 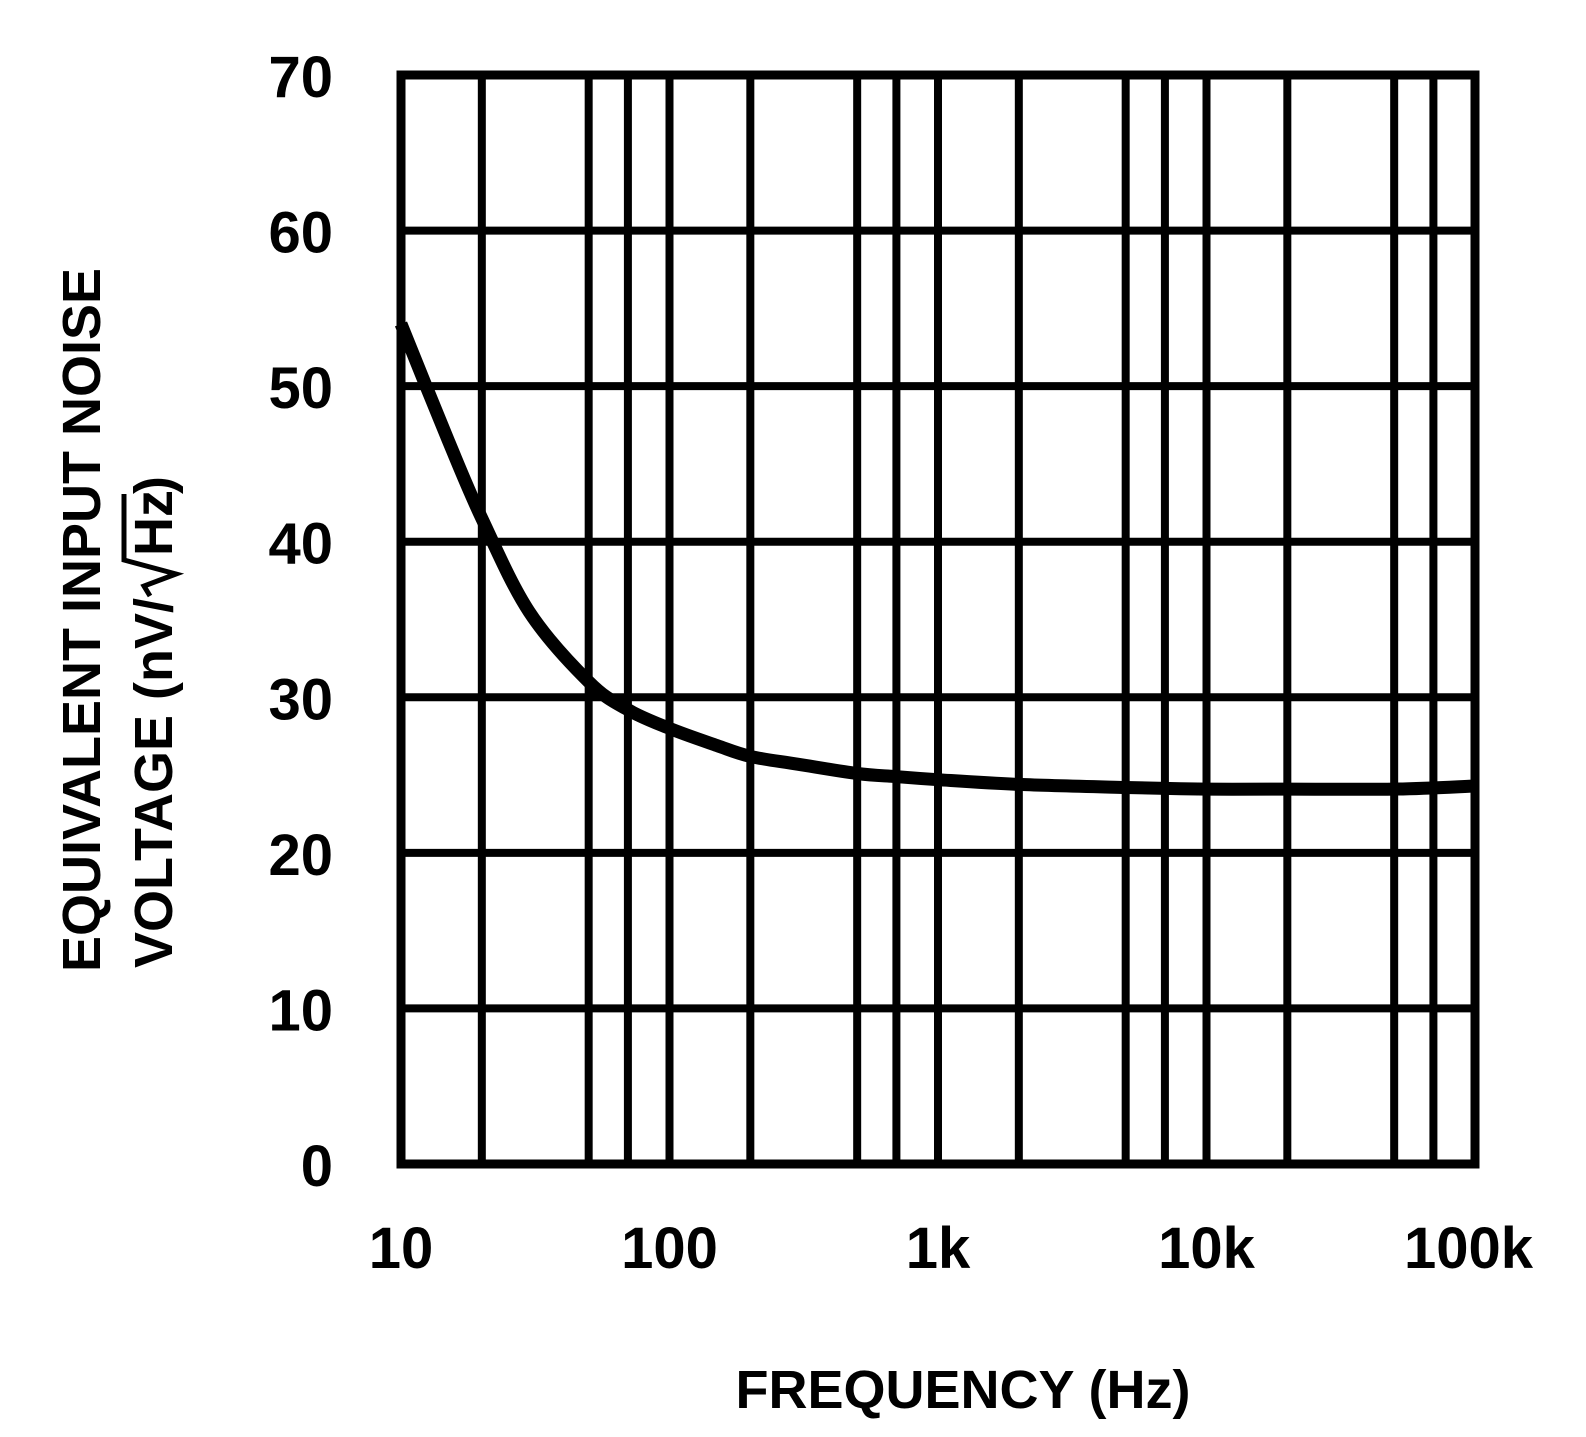 I want to click on y-tick-label: 10, so click(x=300, y=1010).